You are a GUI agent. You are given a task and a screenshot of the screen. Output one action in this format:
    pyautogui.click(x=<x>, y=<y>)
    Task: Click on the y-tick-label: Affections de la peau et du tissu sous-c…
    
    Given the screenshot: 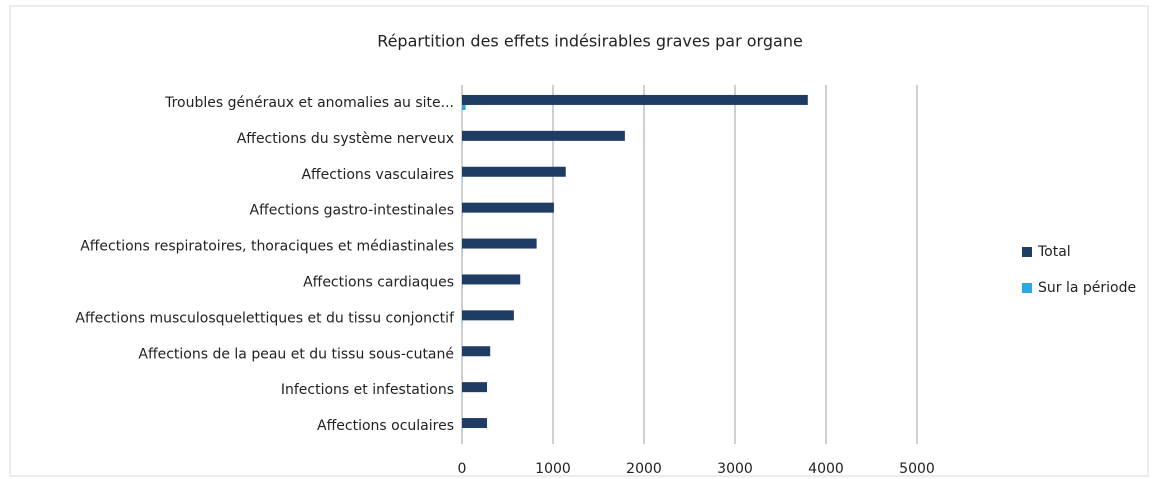 What is the action you would take?
    pyautogui.click(x=296, y=354)
    